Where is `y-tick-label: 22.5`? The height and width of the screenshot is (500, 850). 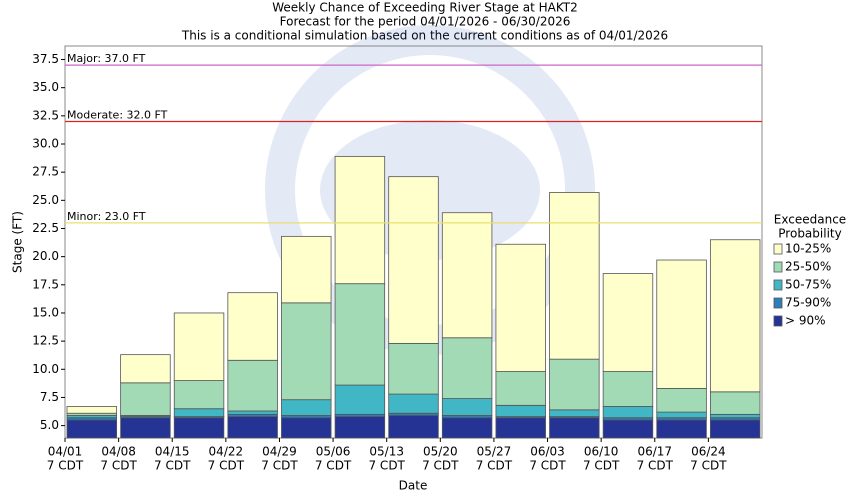
y-tick-label: 22.5 is located at coordinates (45, 228).